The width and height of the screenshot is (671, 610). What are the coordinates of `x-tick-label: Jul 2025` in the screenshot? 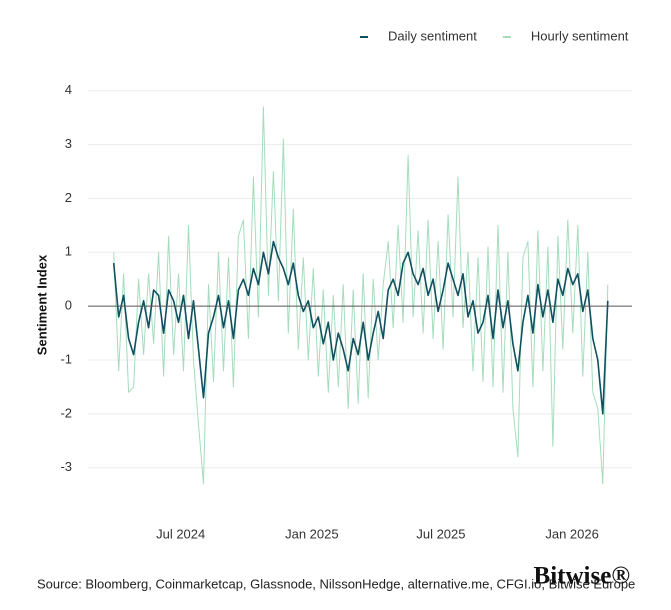 It's located at (440, 533).